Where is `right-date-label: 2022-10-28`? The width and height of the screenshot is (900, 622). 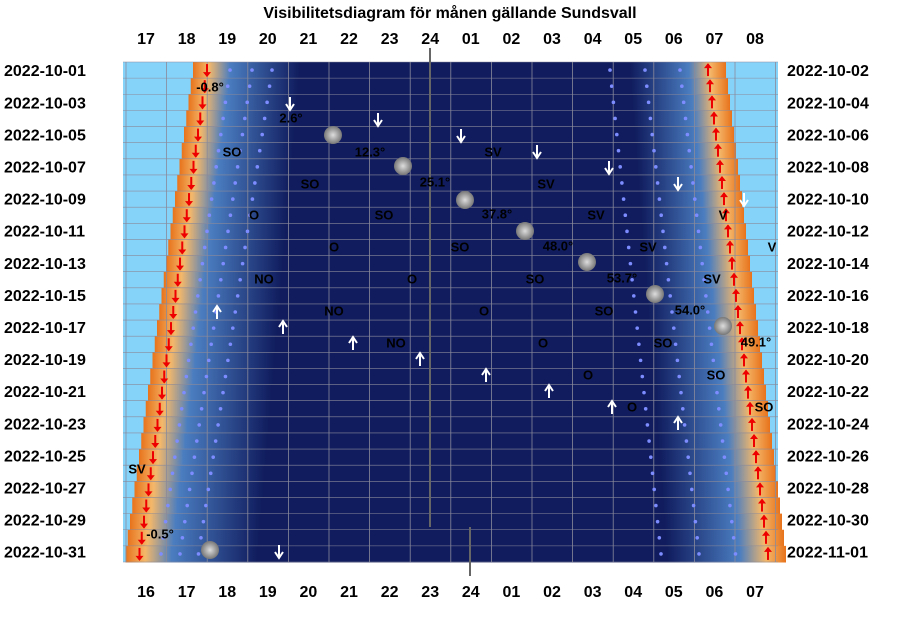
right-date-label: 2022-10-28 is located at coordinates (828, 489).